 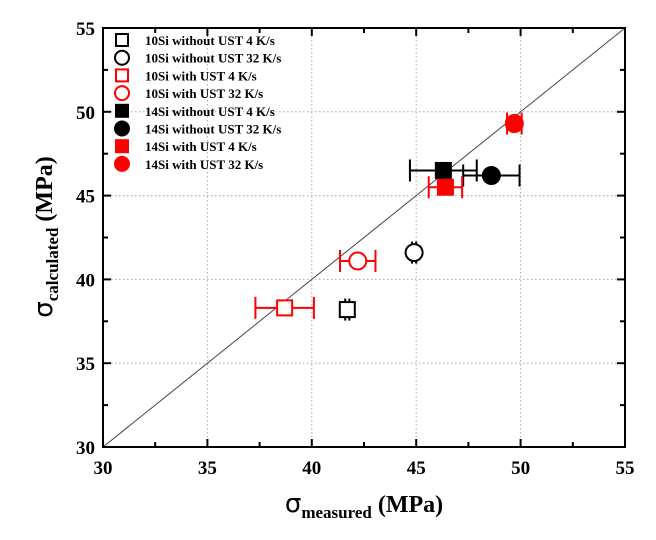 What do you see at coordinates (210, 111) in the screenshot?
I see `legend-label: 14Si without UST 4 K/s` at bounding box center [210, 111].